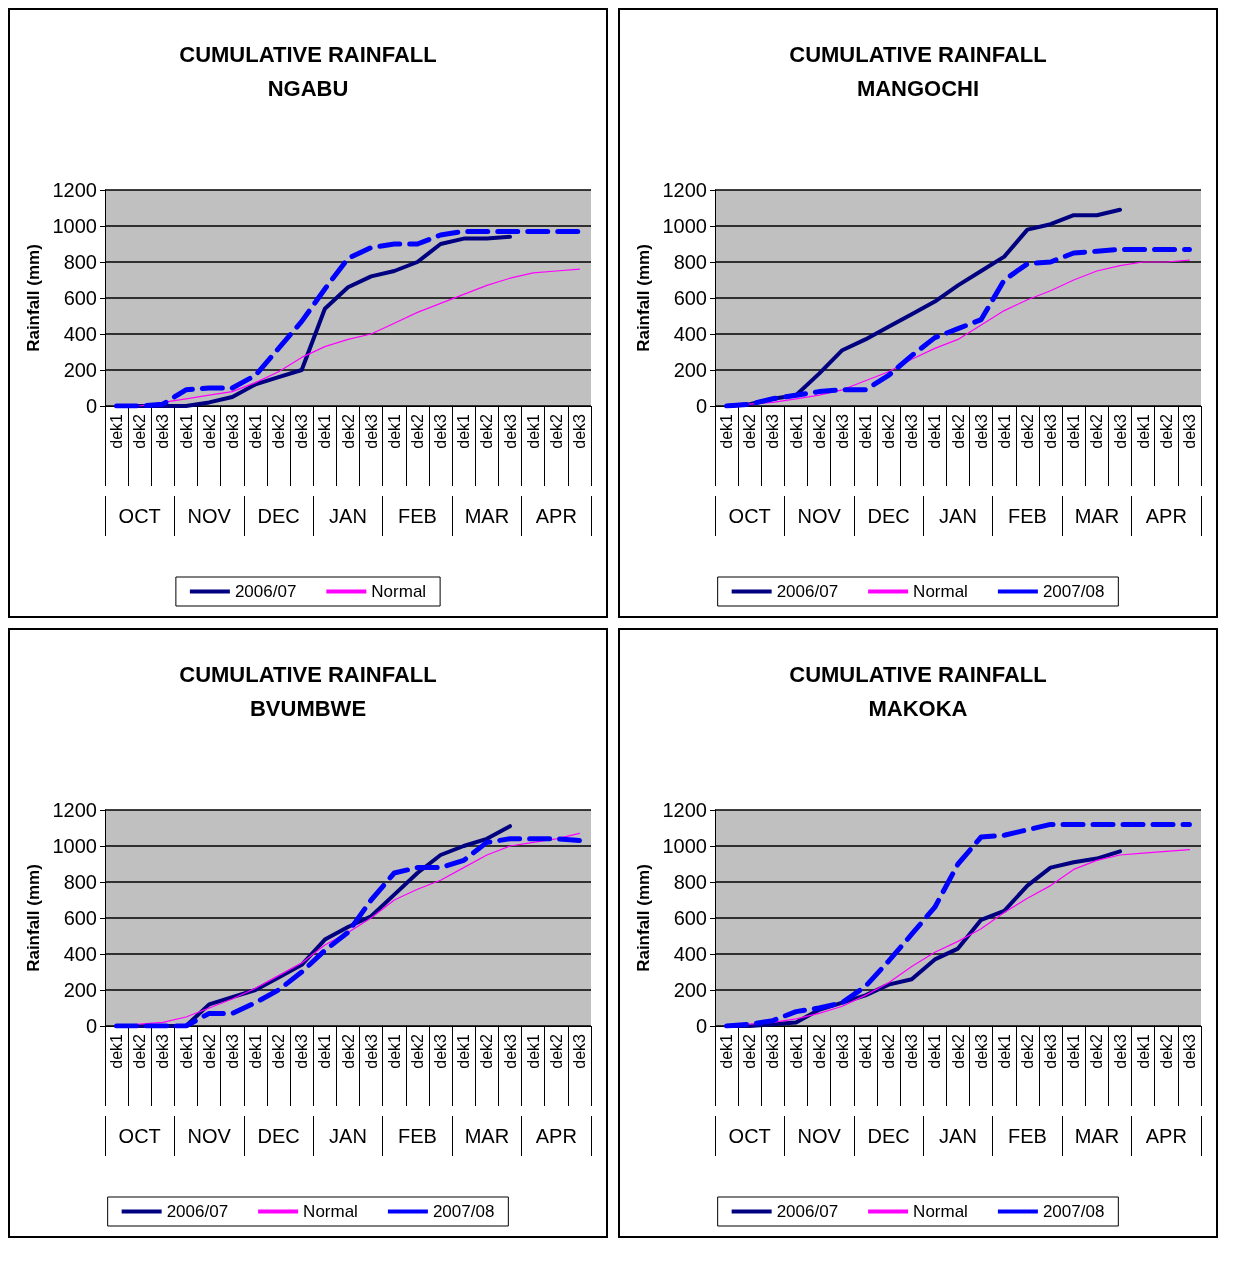 The width and height of the screenshot is (1257, 1274). What do you see at coordinates (918, 88) in the screenshot?
I see `chart-subtitle: MANGOCHI` at bounding box center [918, 88].